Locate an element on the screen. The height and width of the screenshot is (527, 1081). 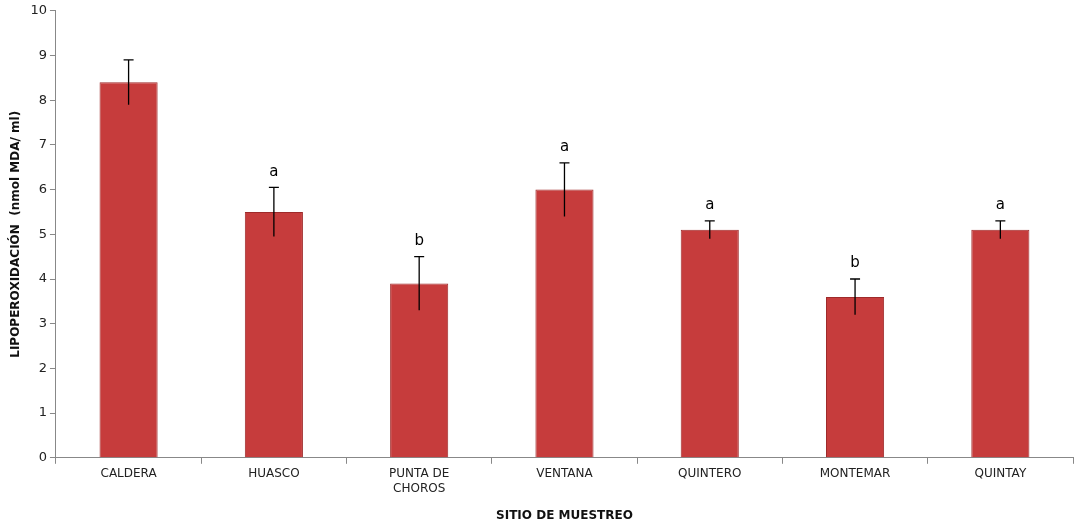
x-tick-label: CALDERA is located at coordinates (129, 473).